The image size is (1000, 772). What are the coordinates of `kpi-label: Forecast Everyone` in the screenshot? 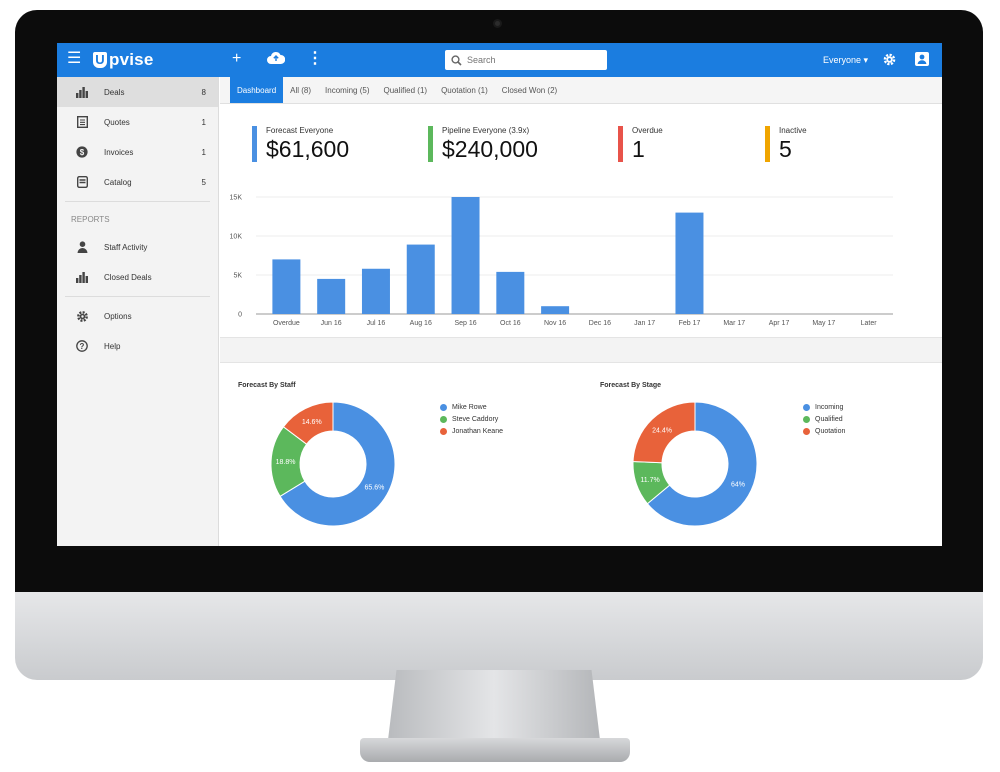 It's located at (300, 130).